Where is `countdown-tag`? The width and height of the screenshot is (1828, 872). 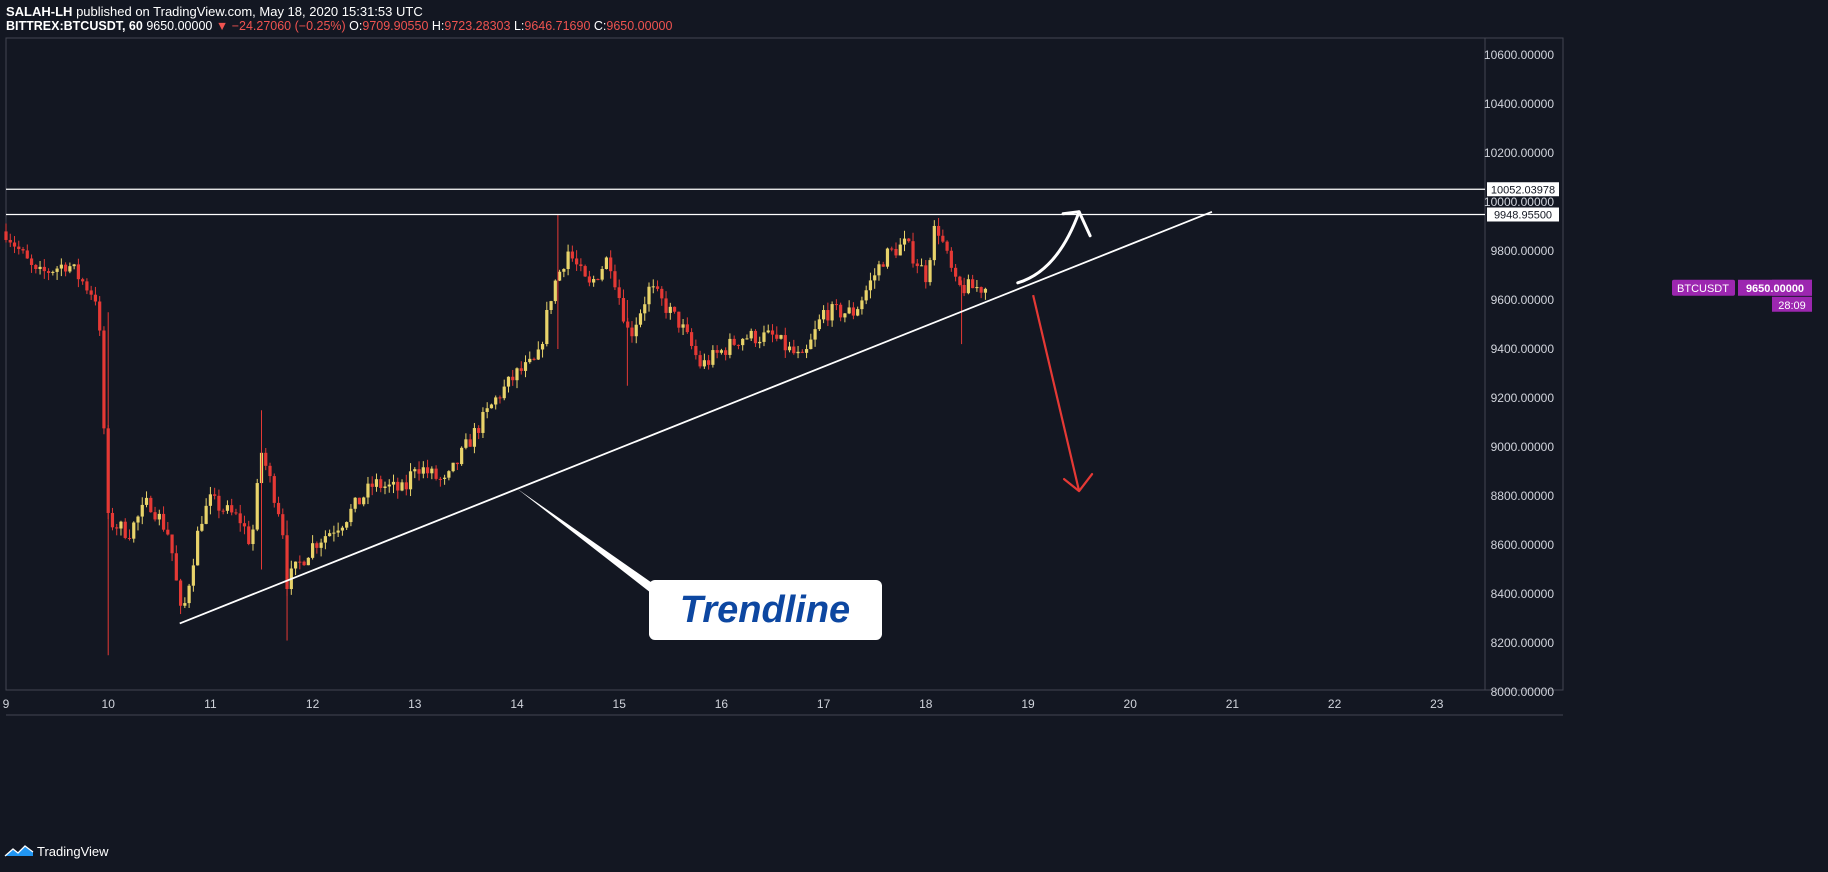
countdown-tag is located at coordinates (1792, 304).